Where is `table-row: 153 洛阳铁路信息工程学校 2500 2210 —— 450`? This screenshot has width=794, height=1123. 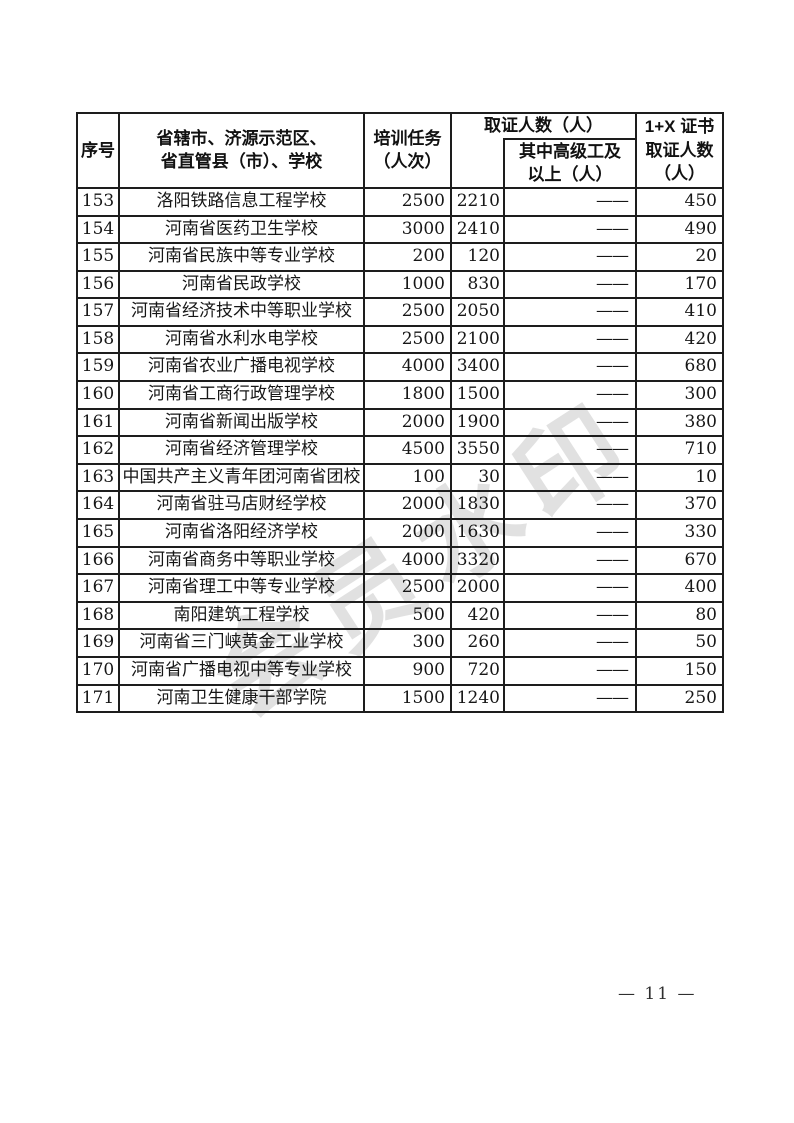 table-row: 153 洛阳铁路信息工程学校 2500 2210 —— 450 is located at coordinates (400, 201).